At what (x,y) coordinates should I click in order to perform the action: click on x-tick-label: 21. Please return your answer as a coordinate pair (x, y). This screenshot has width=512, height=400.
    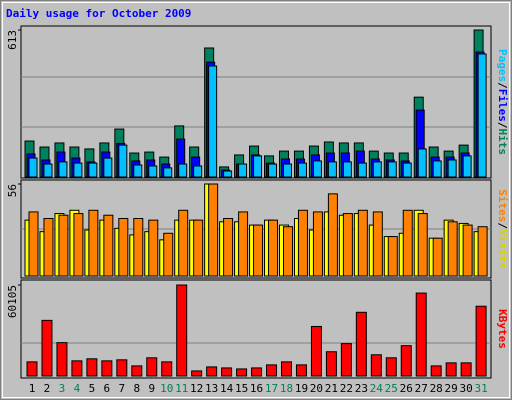
    Looking at the image, I should click on (331, 388).